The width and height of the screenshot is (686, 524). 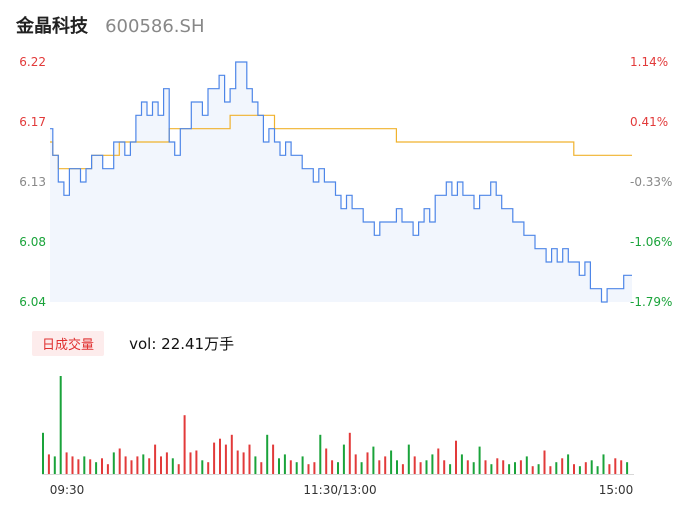 What do you see at coordinates (651, 302) in the screenshot?
I see `right-tick-label: -1.79%` at bounding box center [651, 302].